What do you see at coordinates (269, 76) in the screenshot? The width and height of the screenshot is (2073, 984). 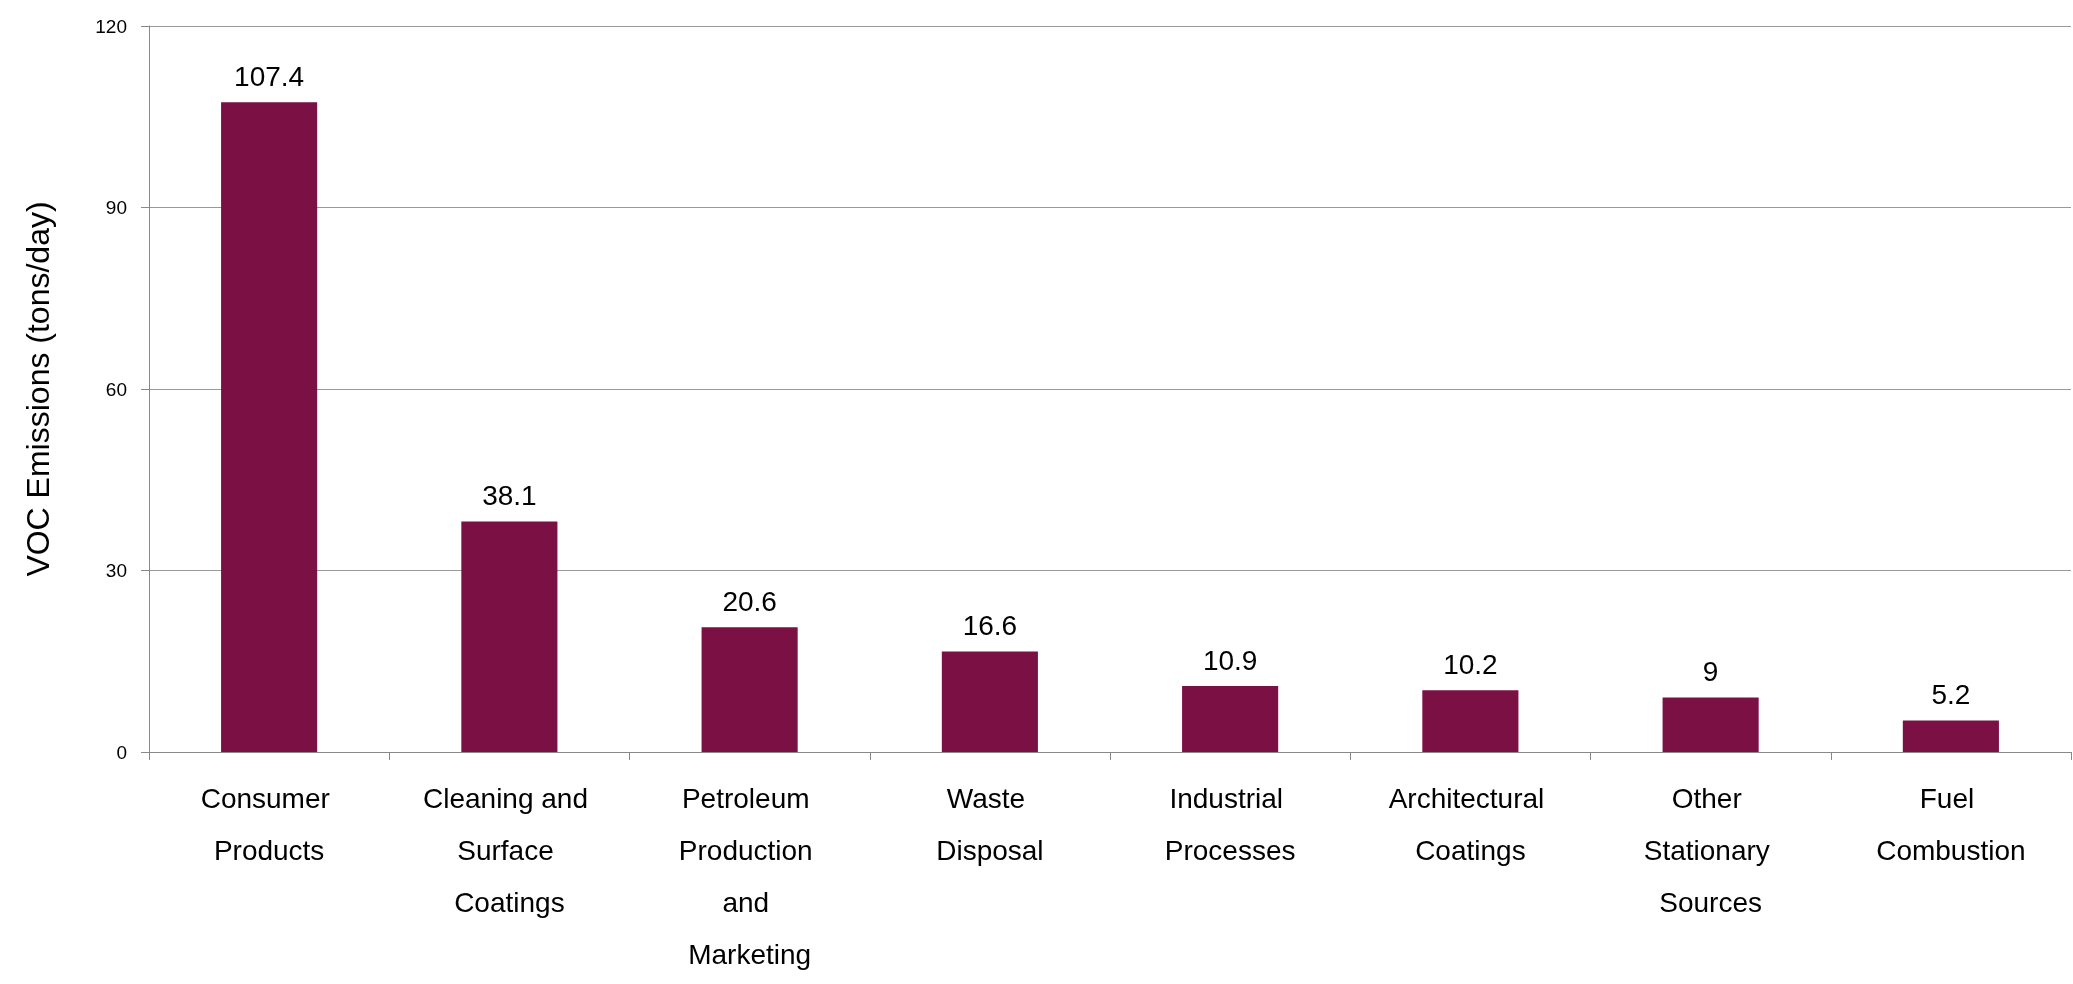 I see `data-label: 107.4` at bounding box center [269, 76].